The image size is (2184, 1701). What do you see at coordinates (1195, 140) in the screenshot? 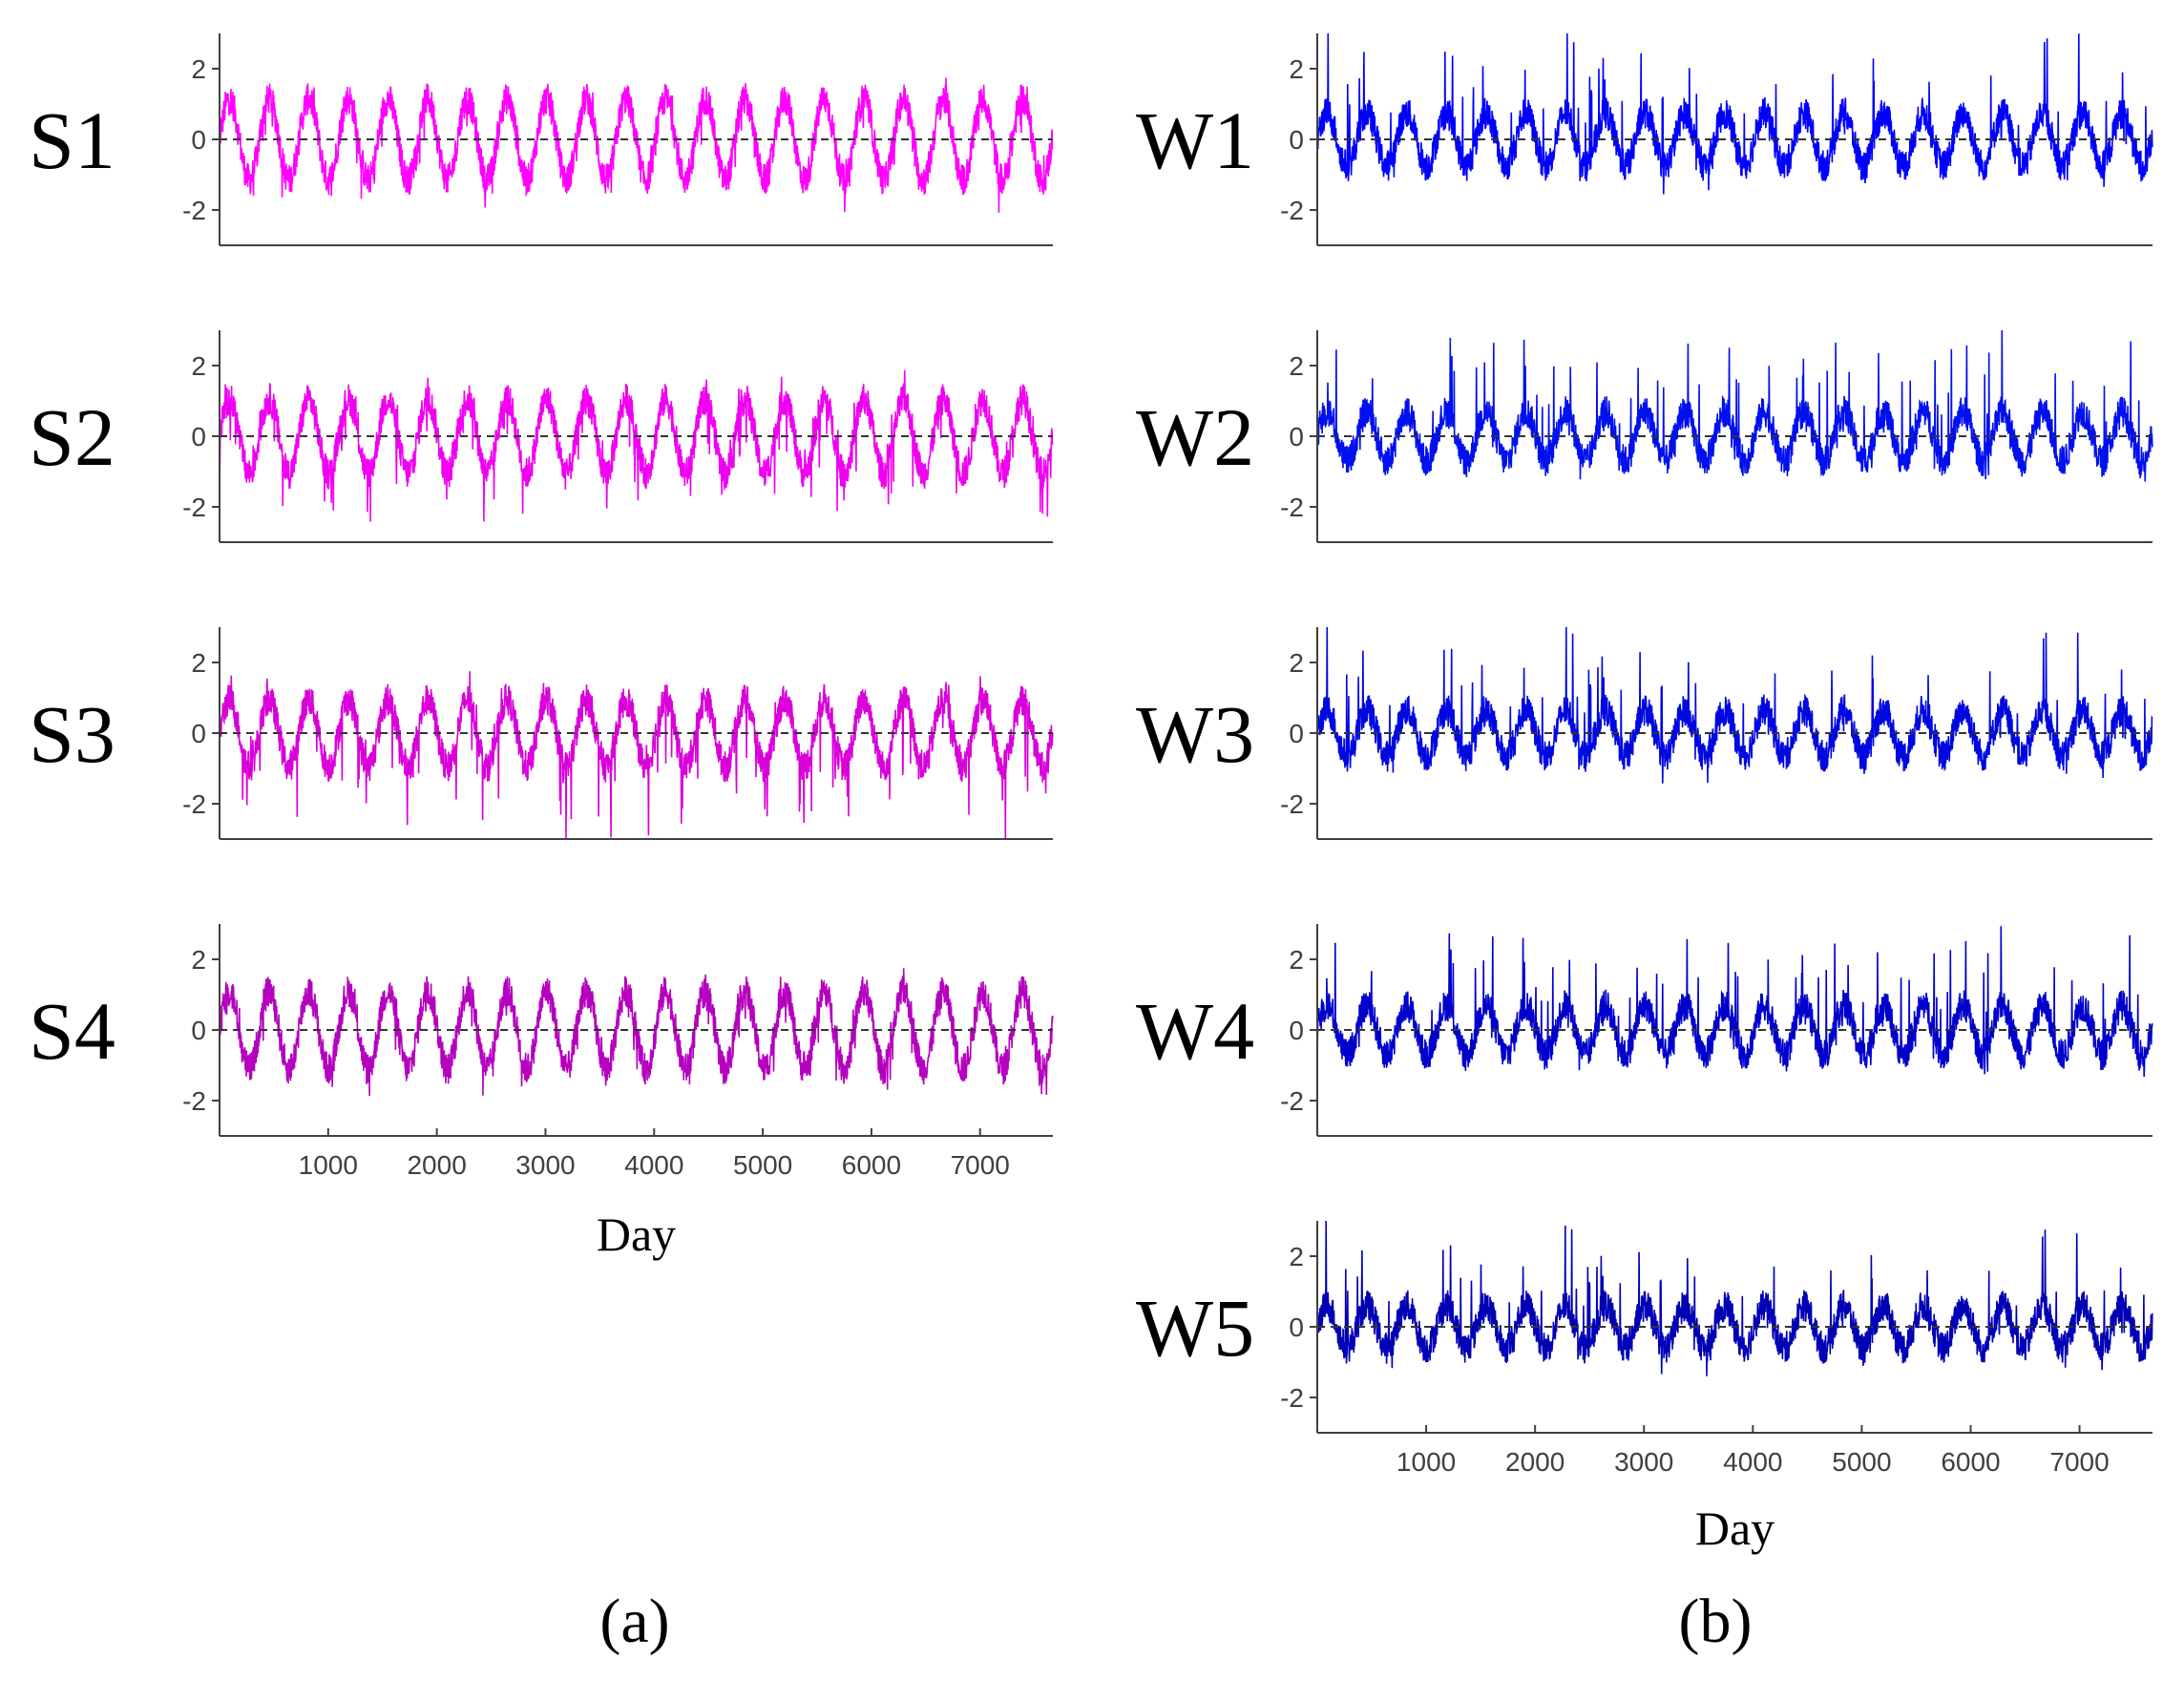
I see `series-label-W1: W1` at bounding box center [1195, 140].